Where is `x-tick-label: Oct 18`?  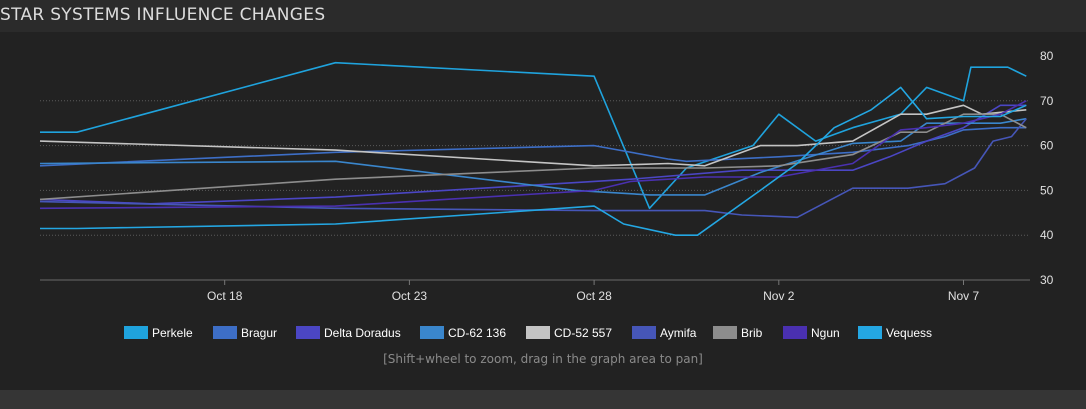 x-tick-label: Oct 18 is located at coordinates (225, 296).